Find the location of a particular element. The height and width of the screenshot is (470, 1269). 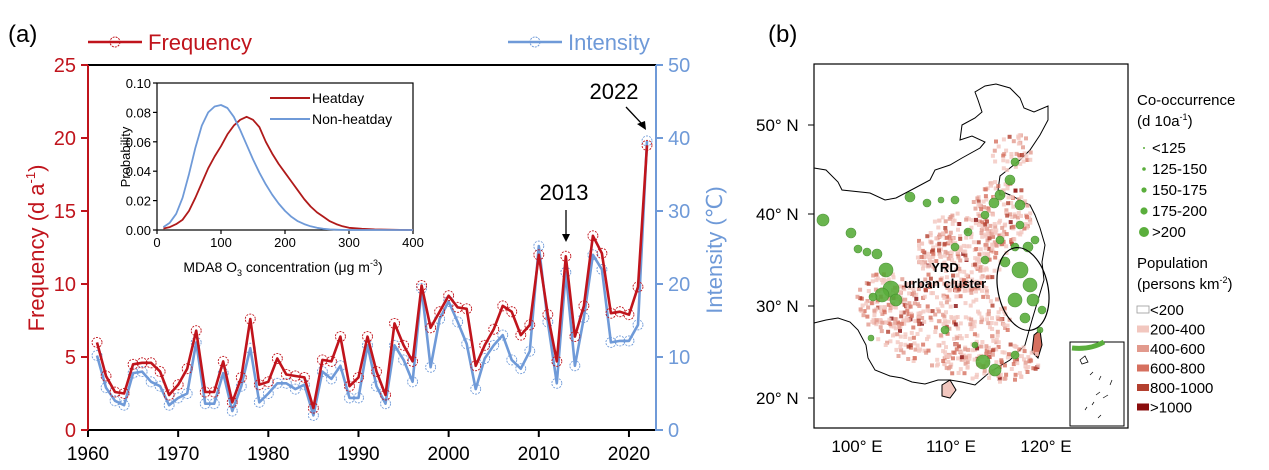

inset-y-ticks: 0.00 0.02 0.04 0.06 0.08 0.10 is located at coordinates (141, 157).